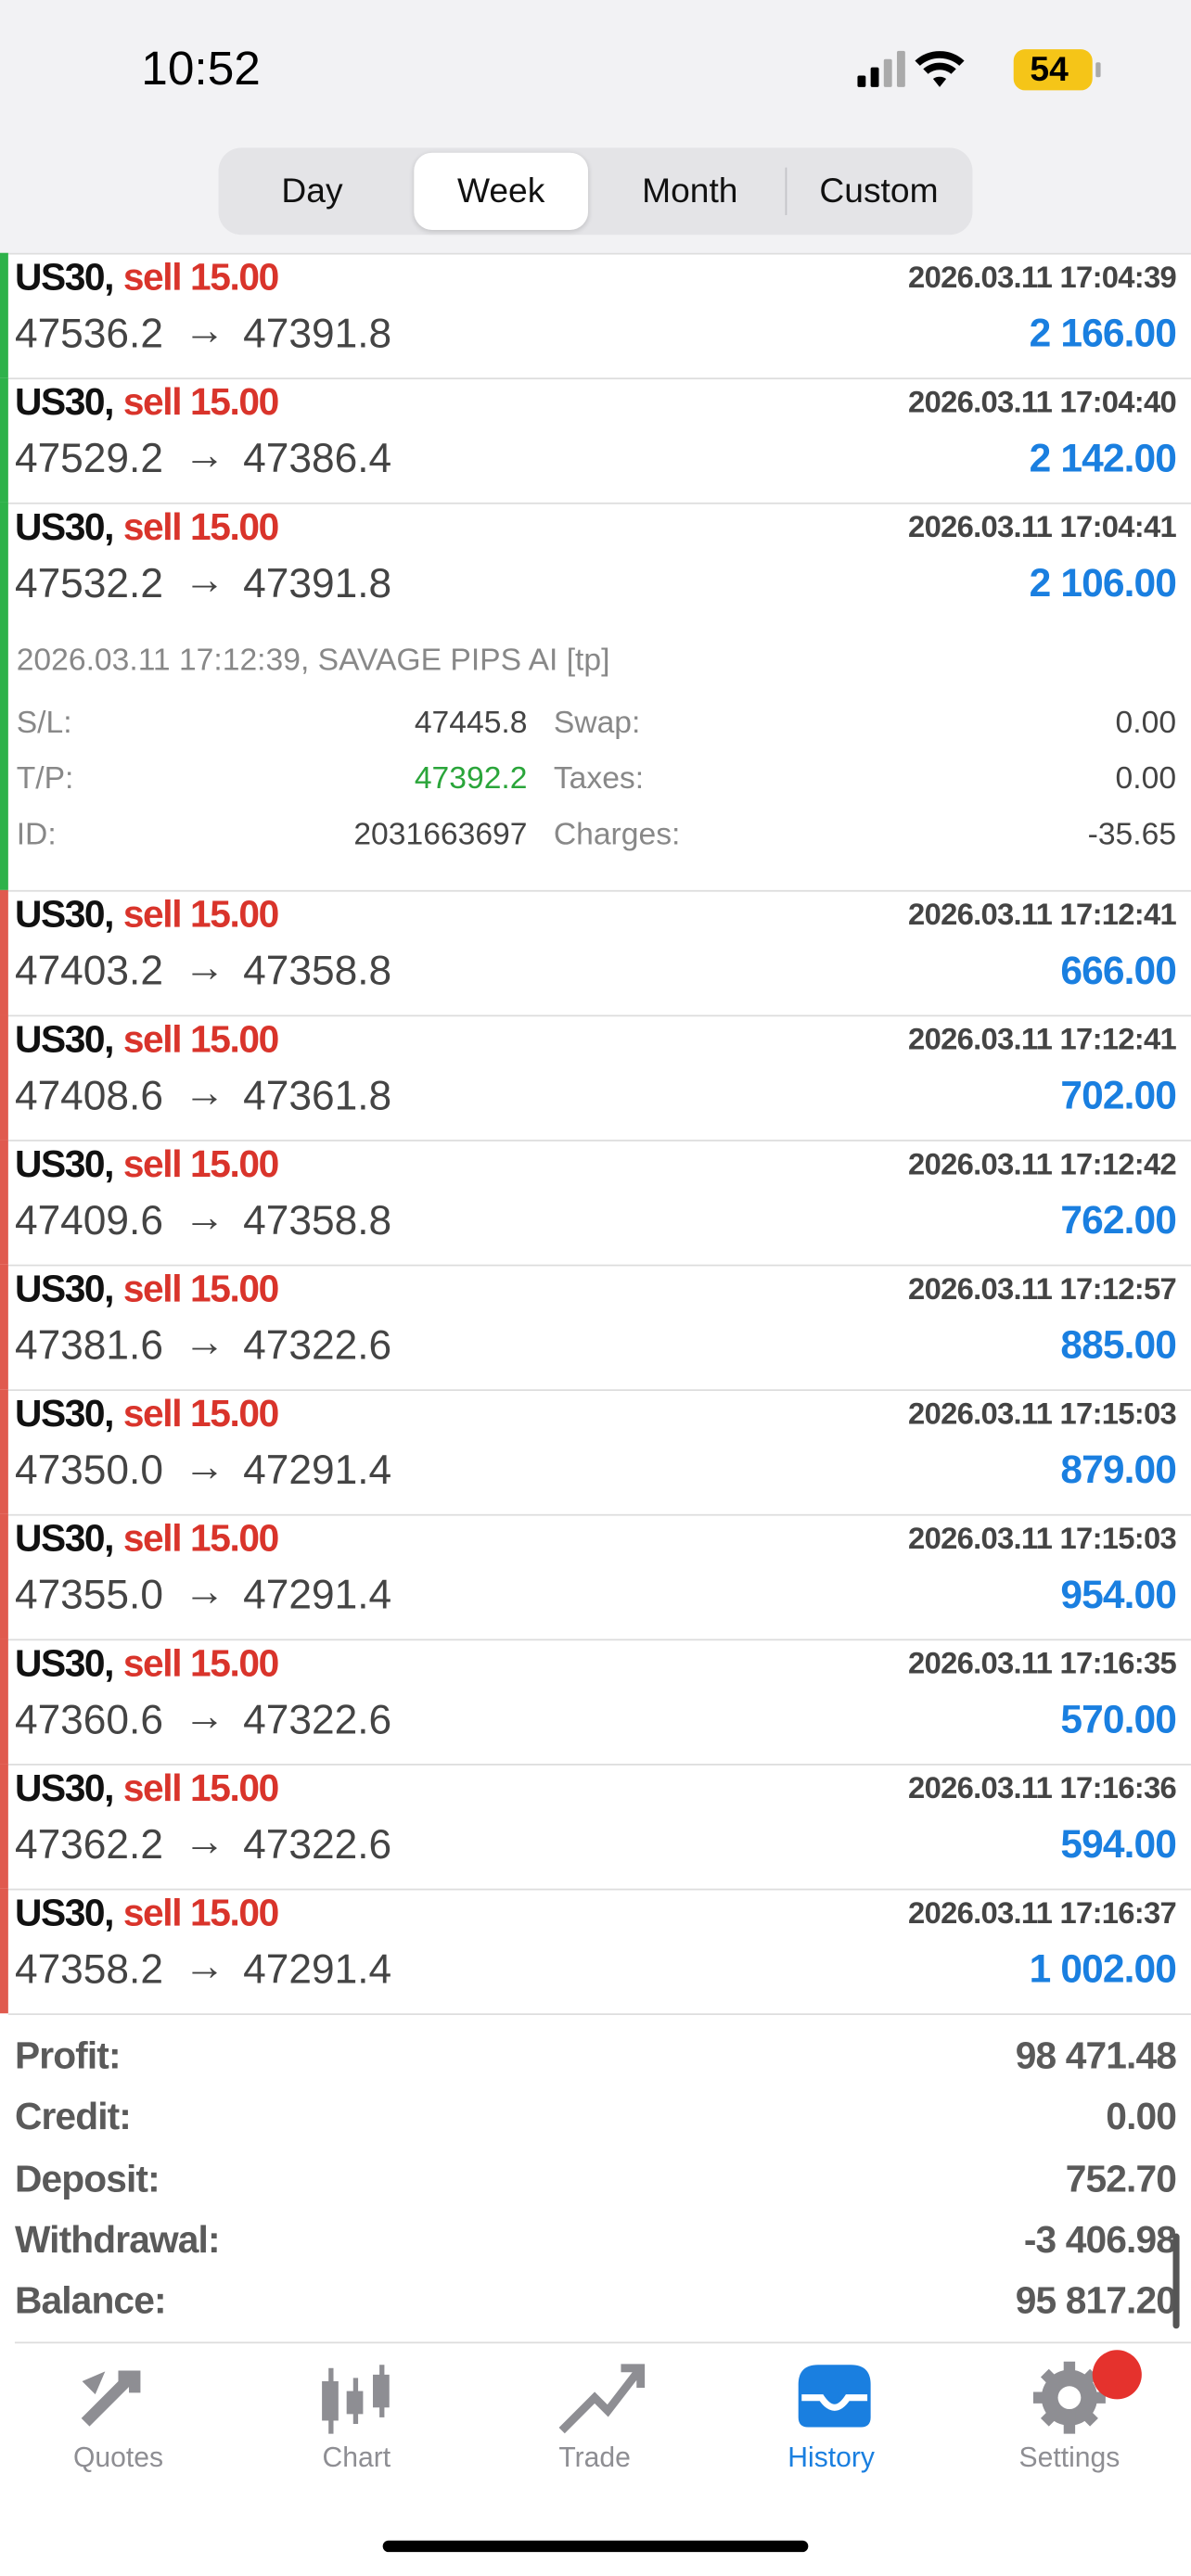 The image size is (1191, 2576). Describe the element at coordinates (831, 2458) in the screenshot. I see `tab-bar-item: History` at that location.